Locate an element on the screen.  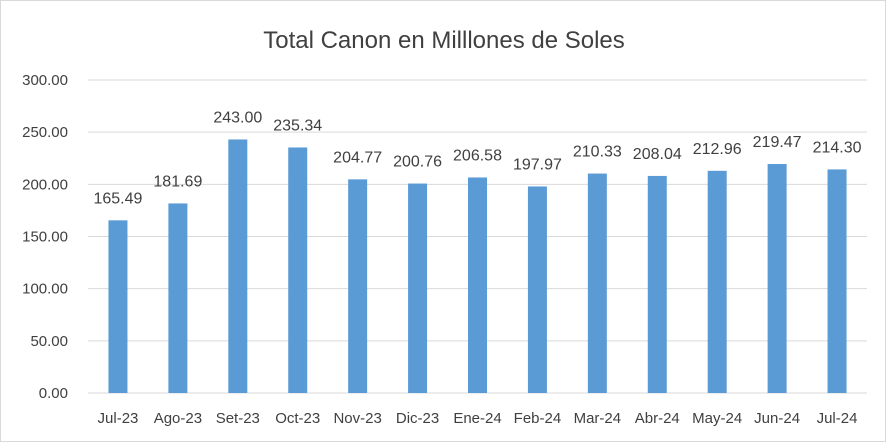
data-label: 210.33 is located at coordinates (597, 152).